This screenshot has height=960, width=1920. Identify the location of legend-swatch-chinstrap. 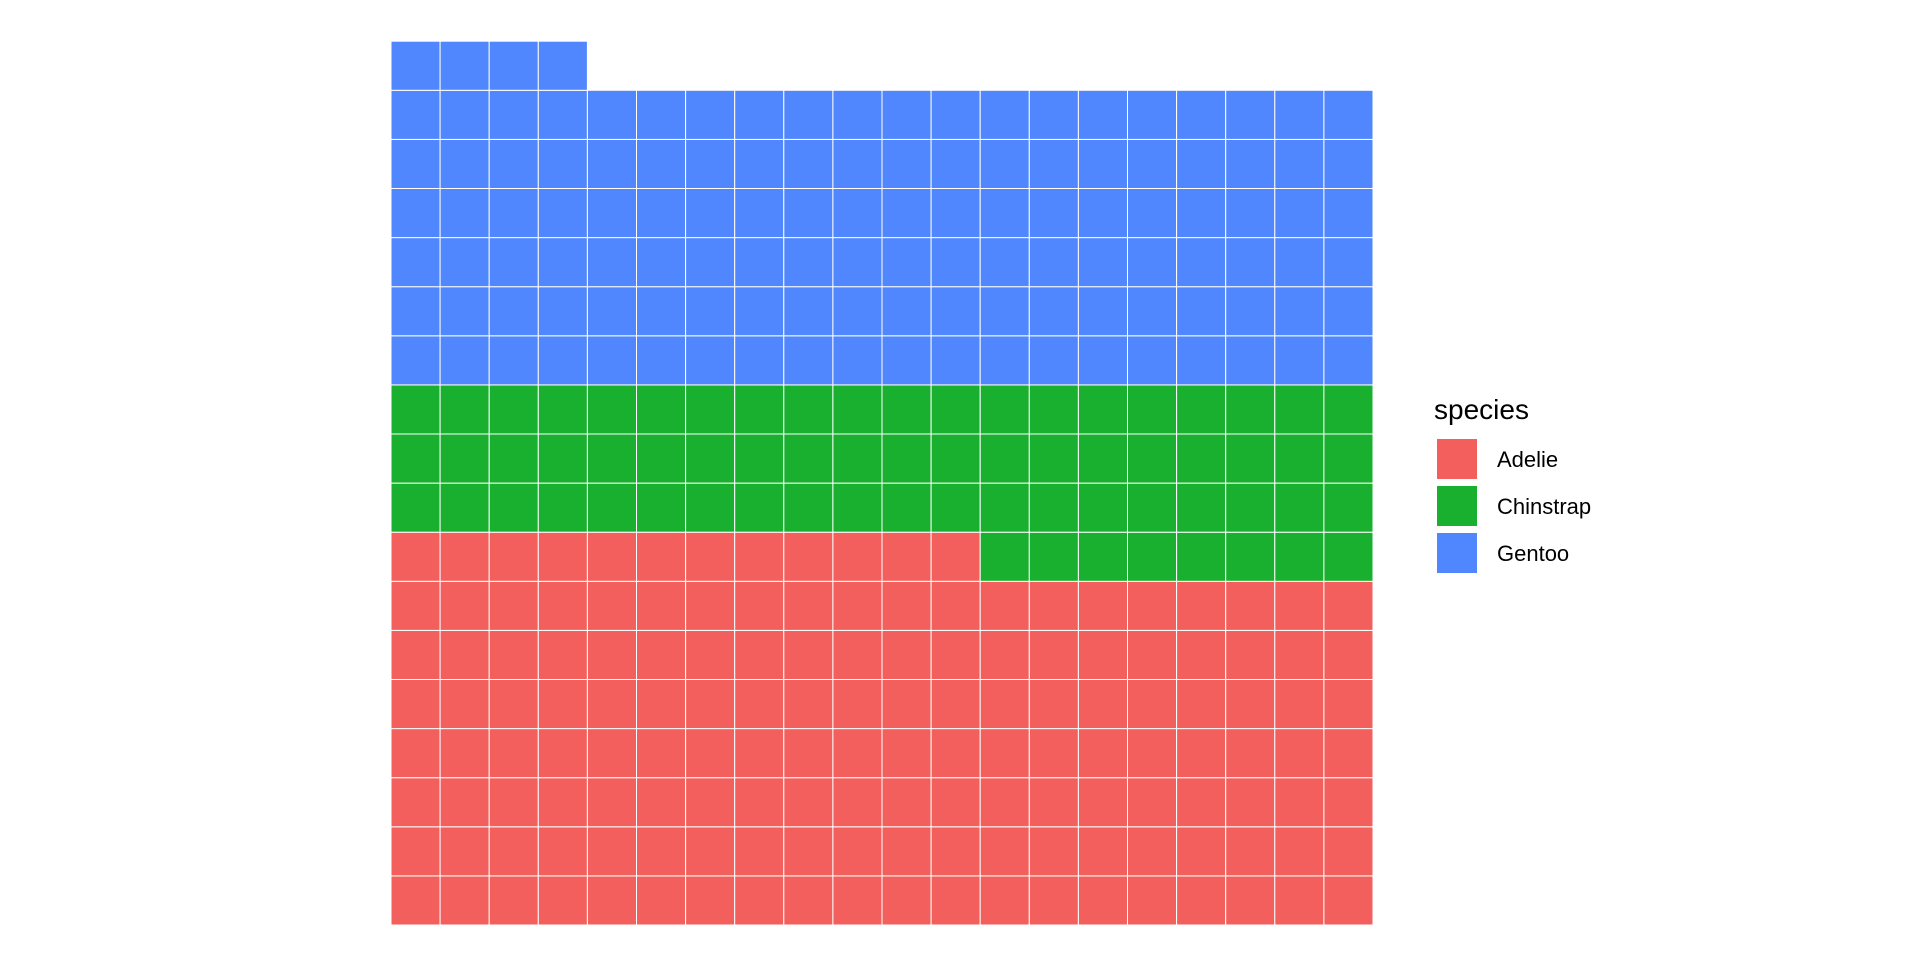
(1457, 506).